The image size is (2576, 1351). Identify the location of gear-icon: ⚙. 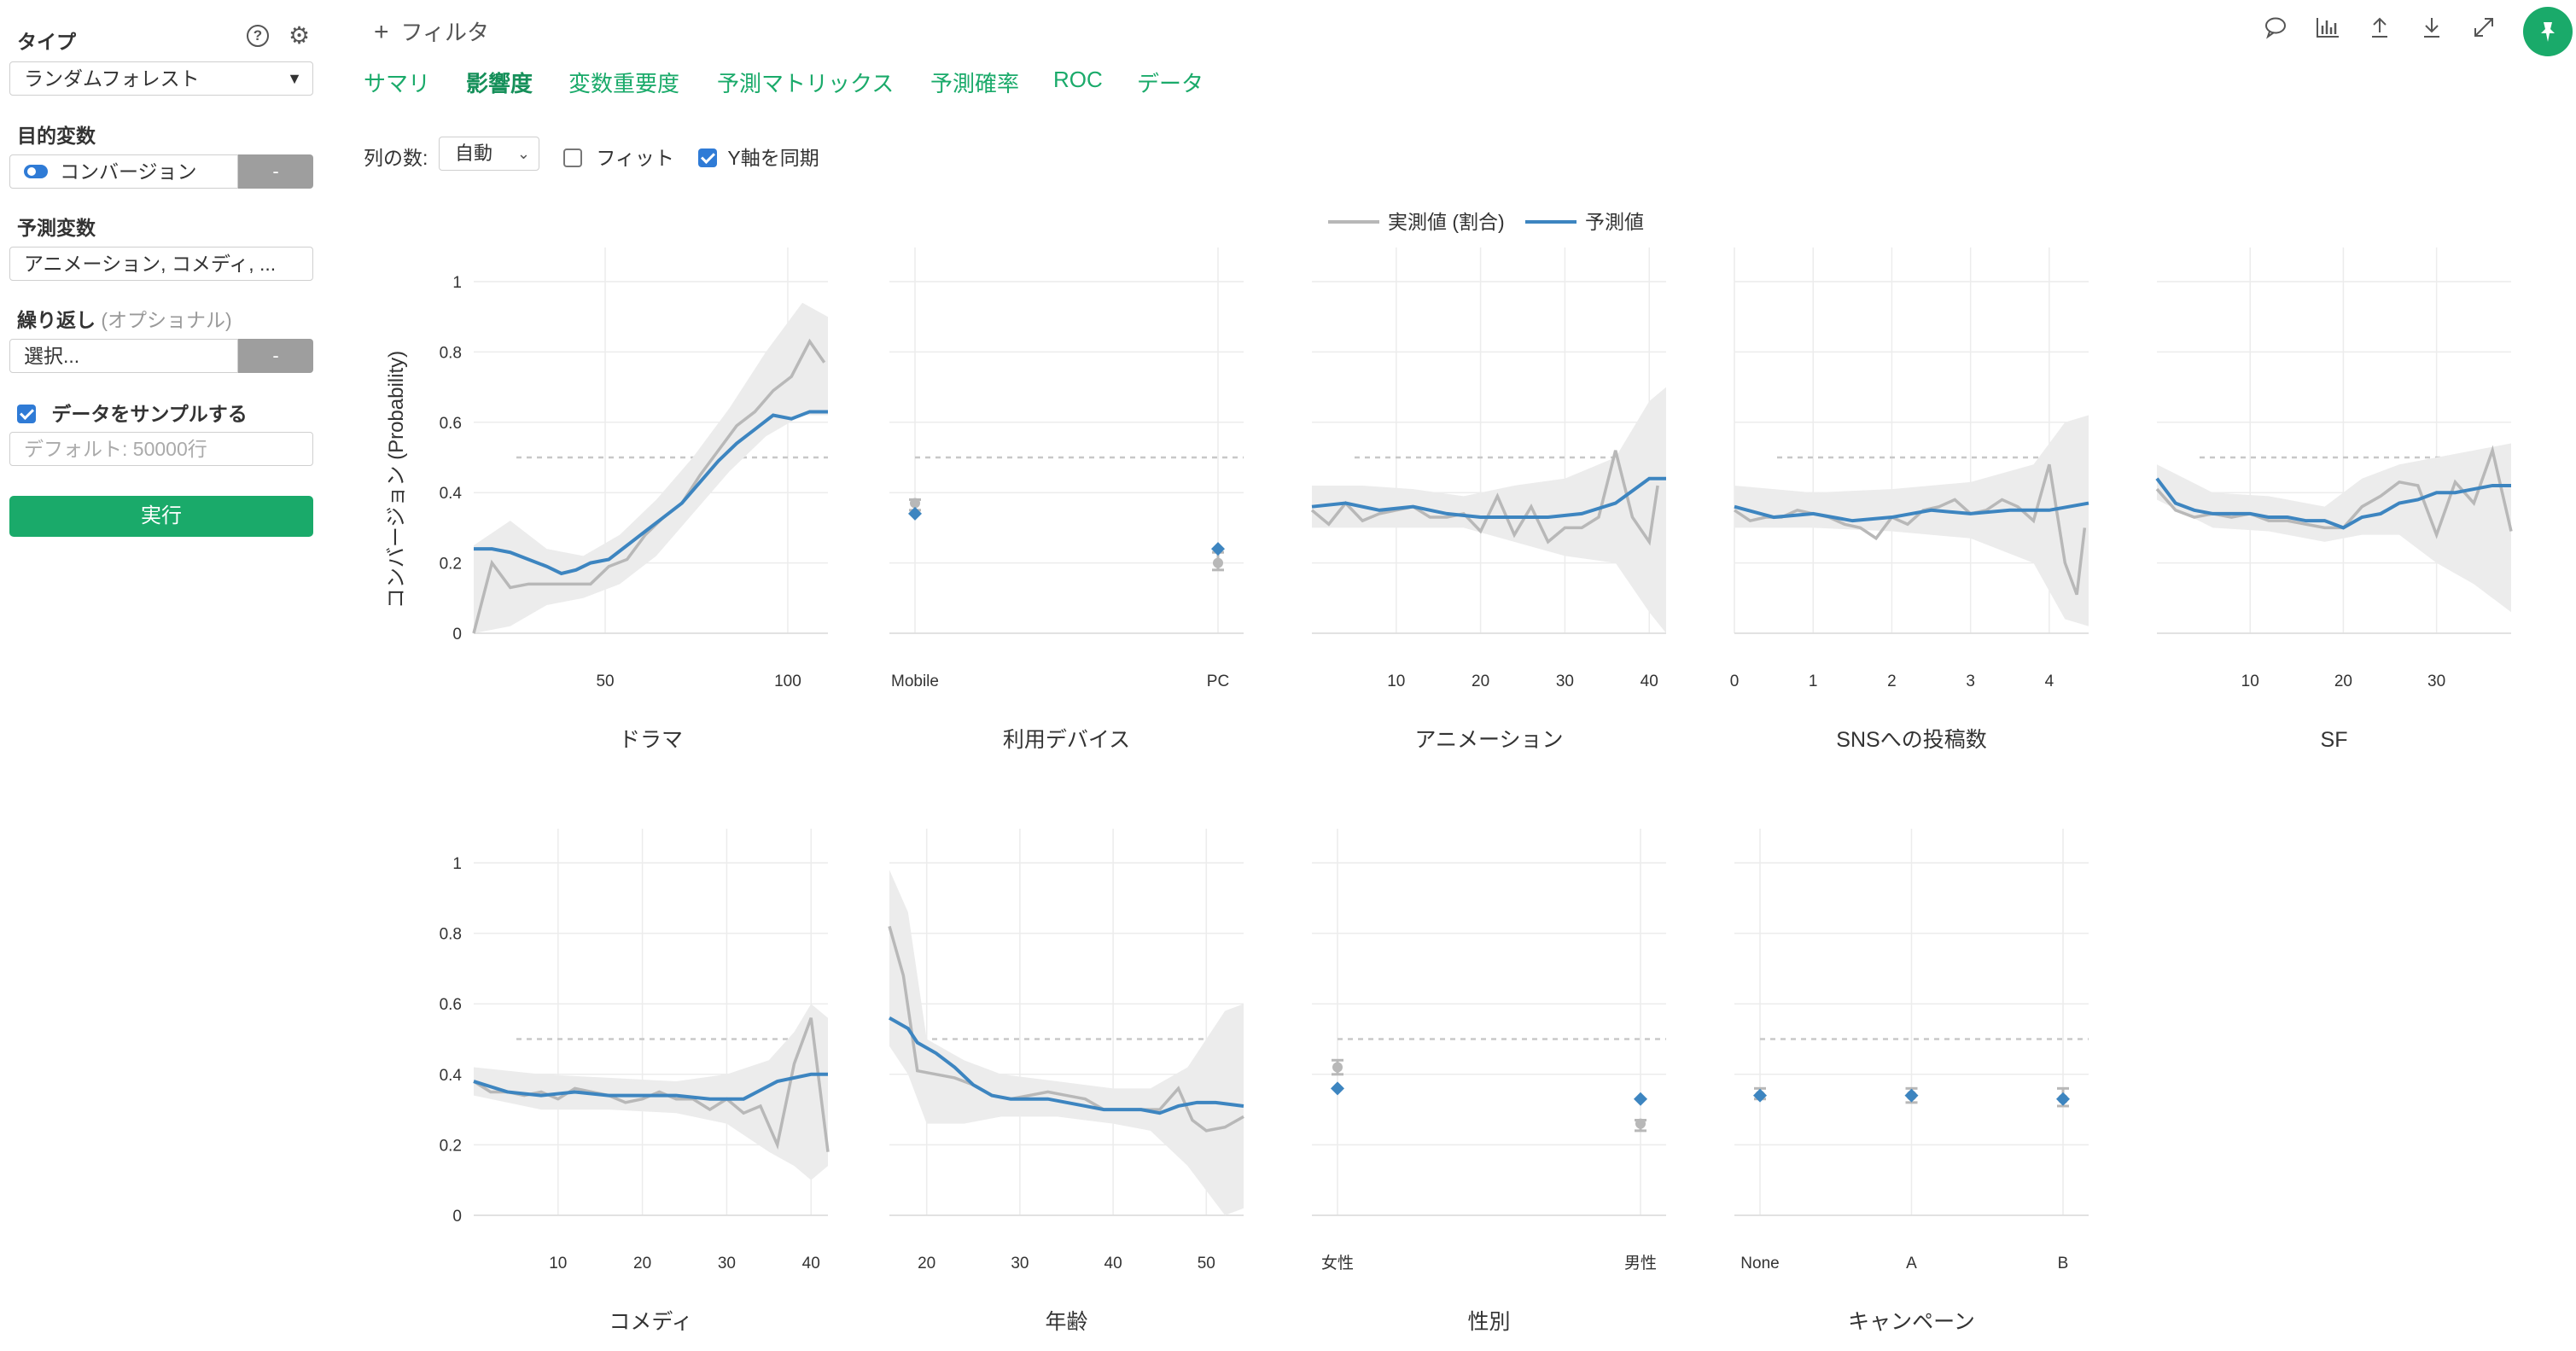
(299, 35).